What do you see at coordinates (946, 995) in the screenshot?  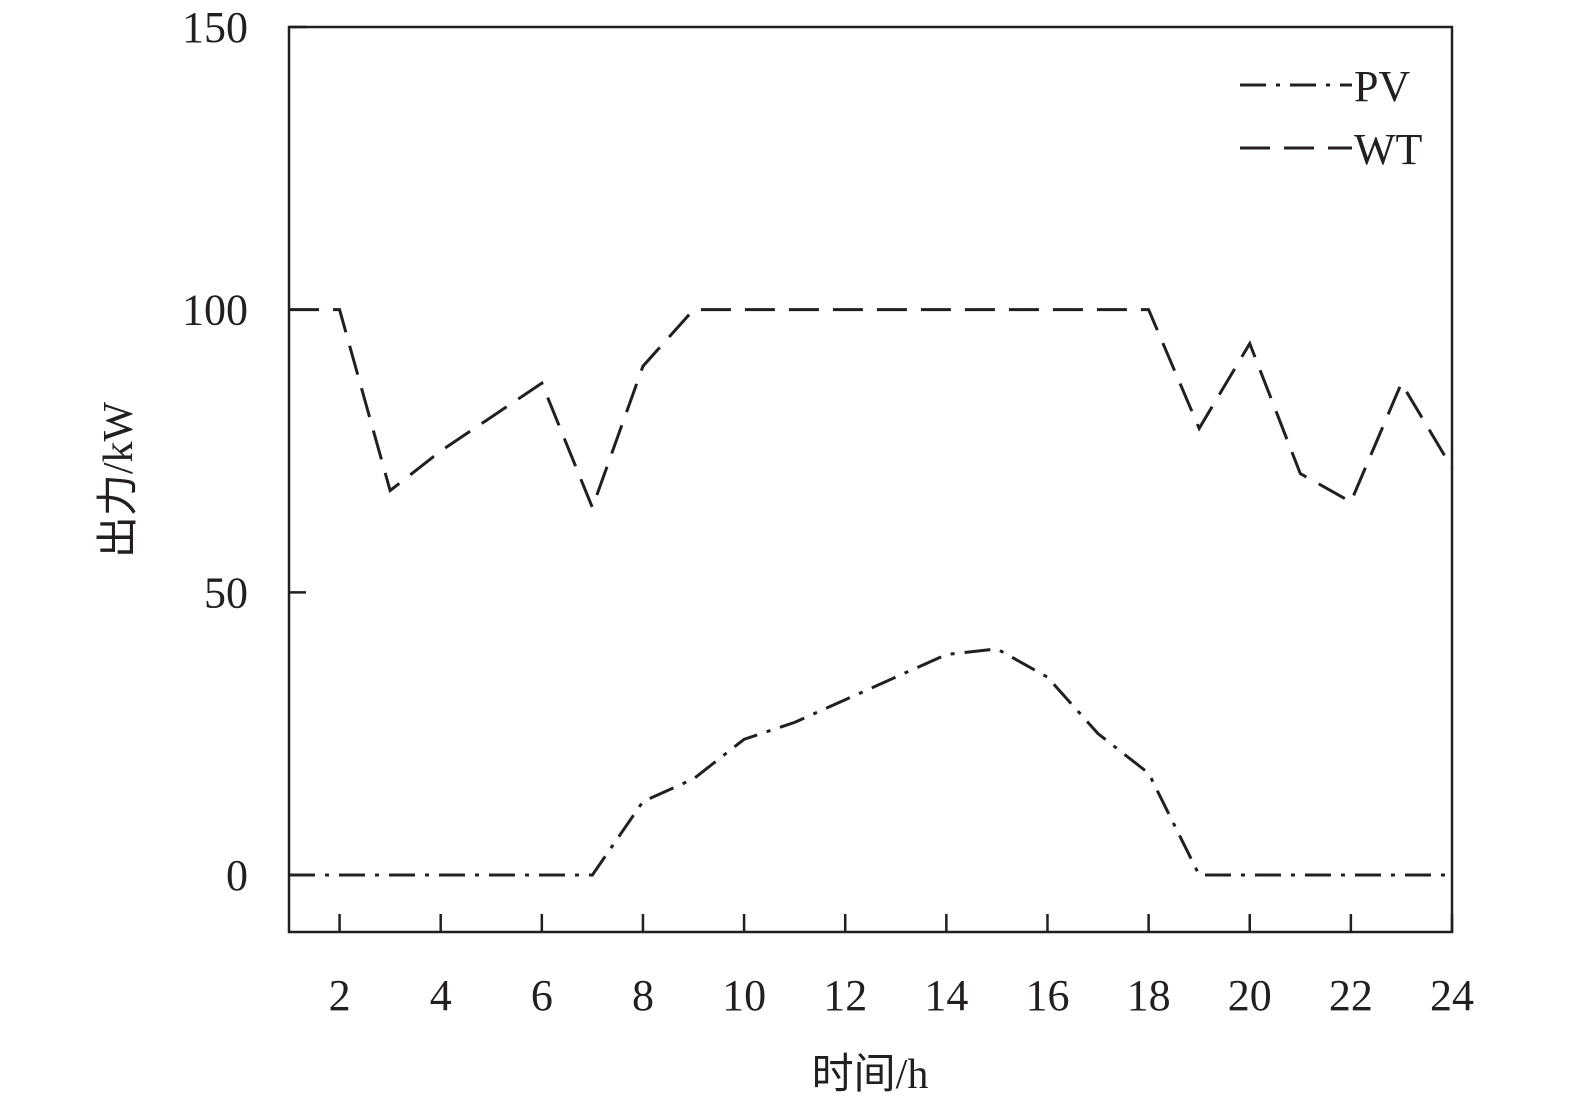 I see `x-tick-label: 14` at bounding box center [946, 995].